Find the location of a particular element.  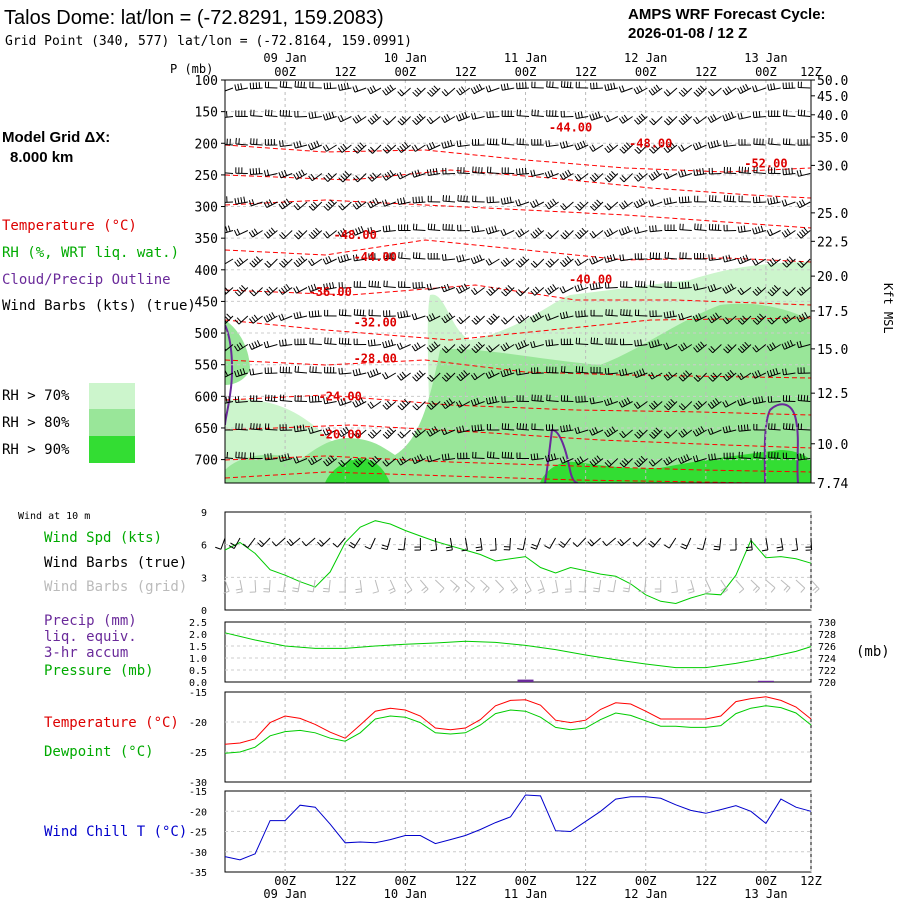

bottom-hour-tick-label: 00Z is located at coordinates (646, 881).